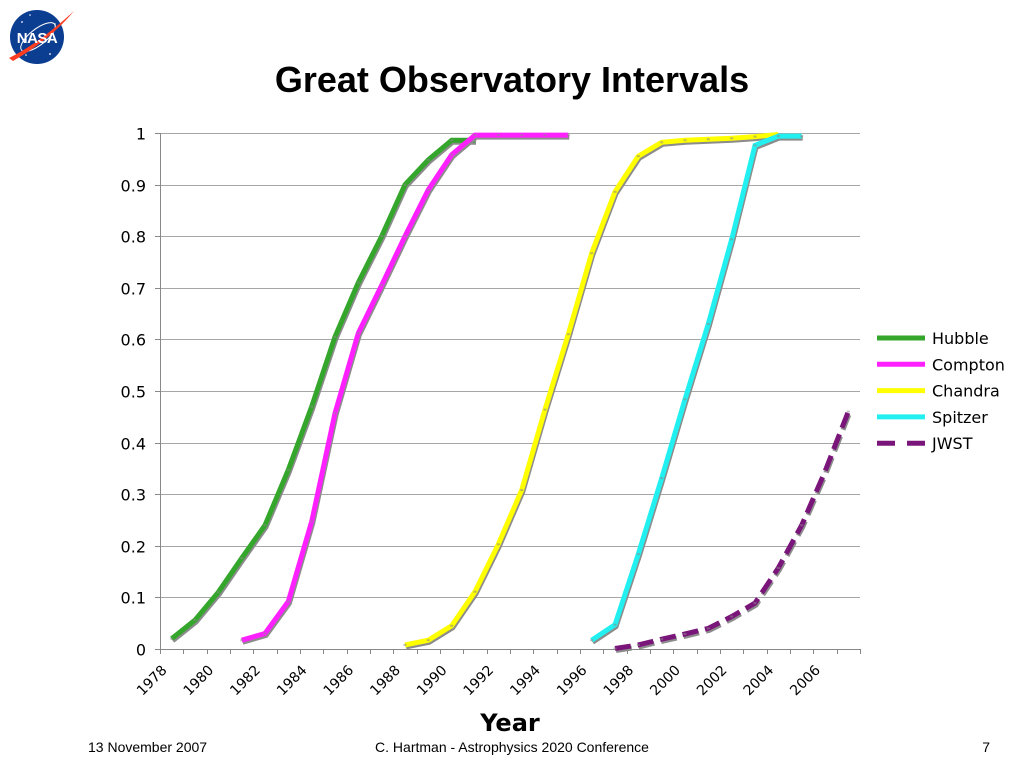 The height and width of the screenshot is (768, 1024). What do you see at coordinates (479, 681) in the screenshot?
I see `x-tick-label: 1992` at bounding box center [479, 681].